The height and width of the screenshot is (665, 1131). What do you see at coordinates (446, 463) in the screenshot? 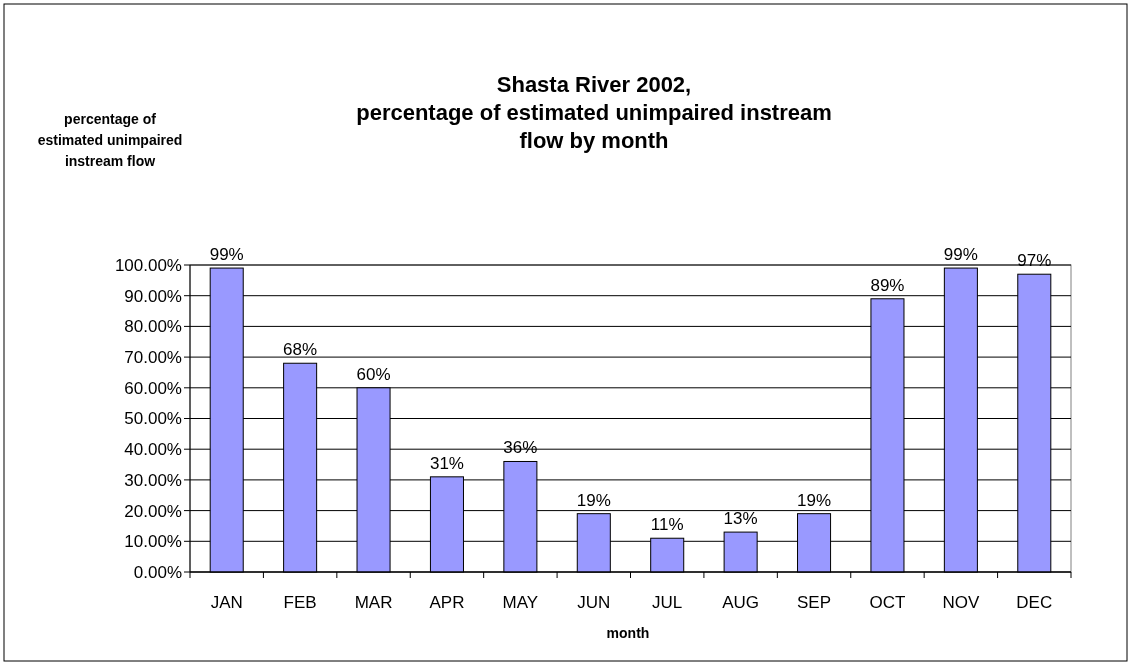
I see `data-label: 31%` at bounding box center [446, 463].